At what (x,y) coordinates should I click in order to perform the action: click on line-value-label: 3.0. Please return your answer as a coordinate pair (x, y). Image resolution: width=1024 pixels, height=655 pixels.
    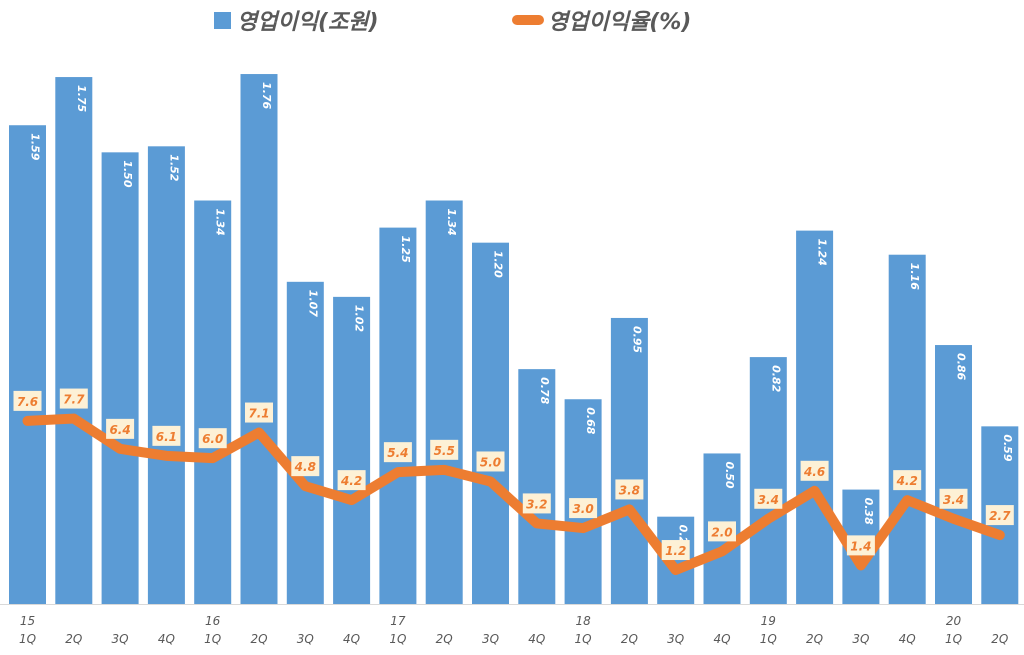
    Looking at the image, I should click on (582, 509).